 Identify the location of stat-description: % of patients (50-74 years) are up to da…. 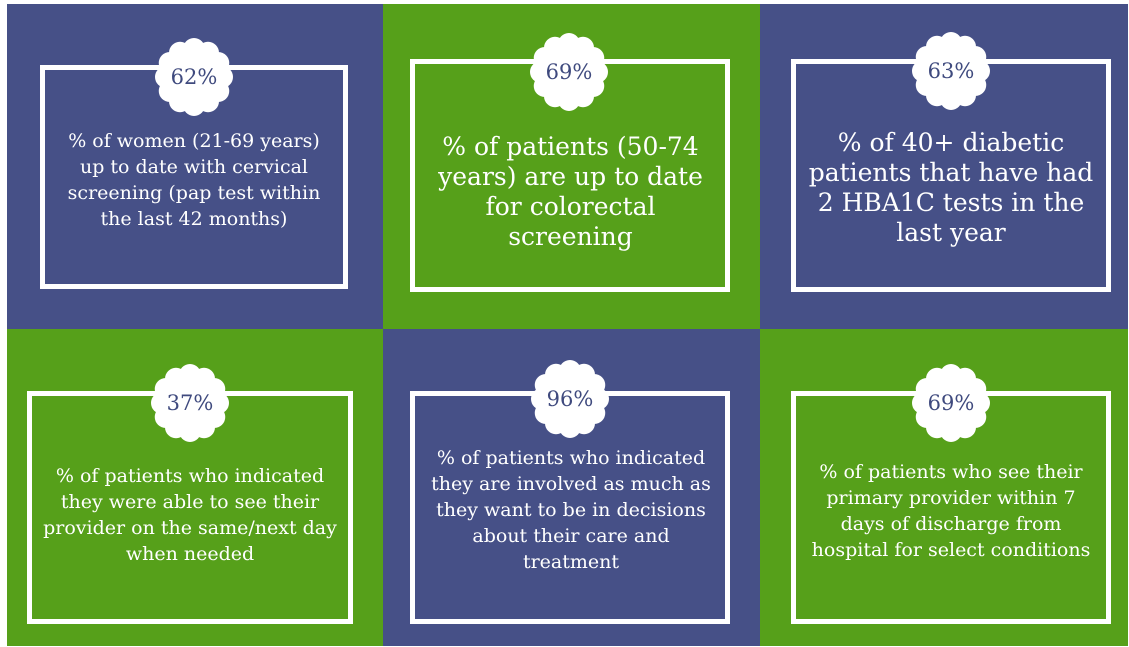
(570, 191).